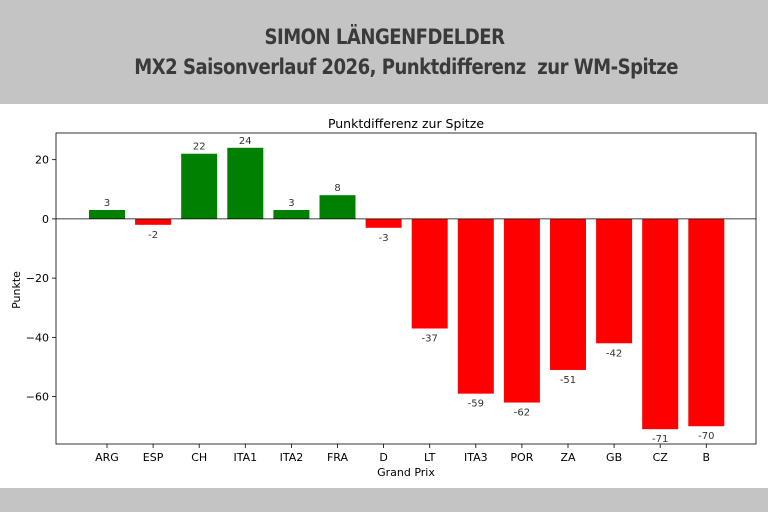  Describe the element at coordinates (107, 214) in the screenshot. I see `bar-arg` at that location.